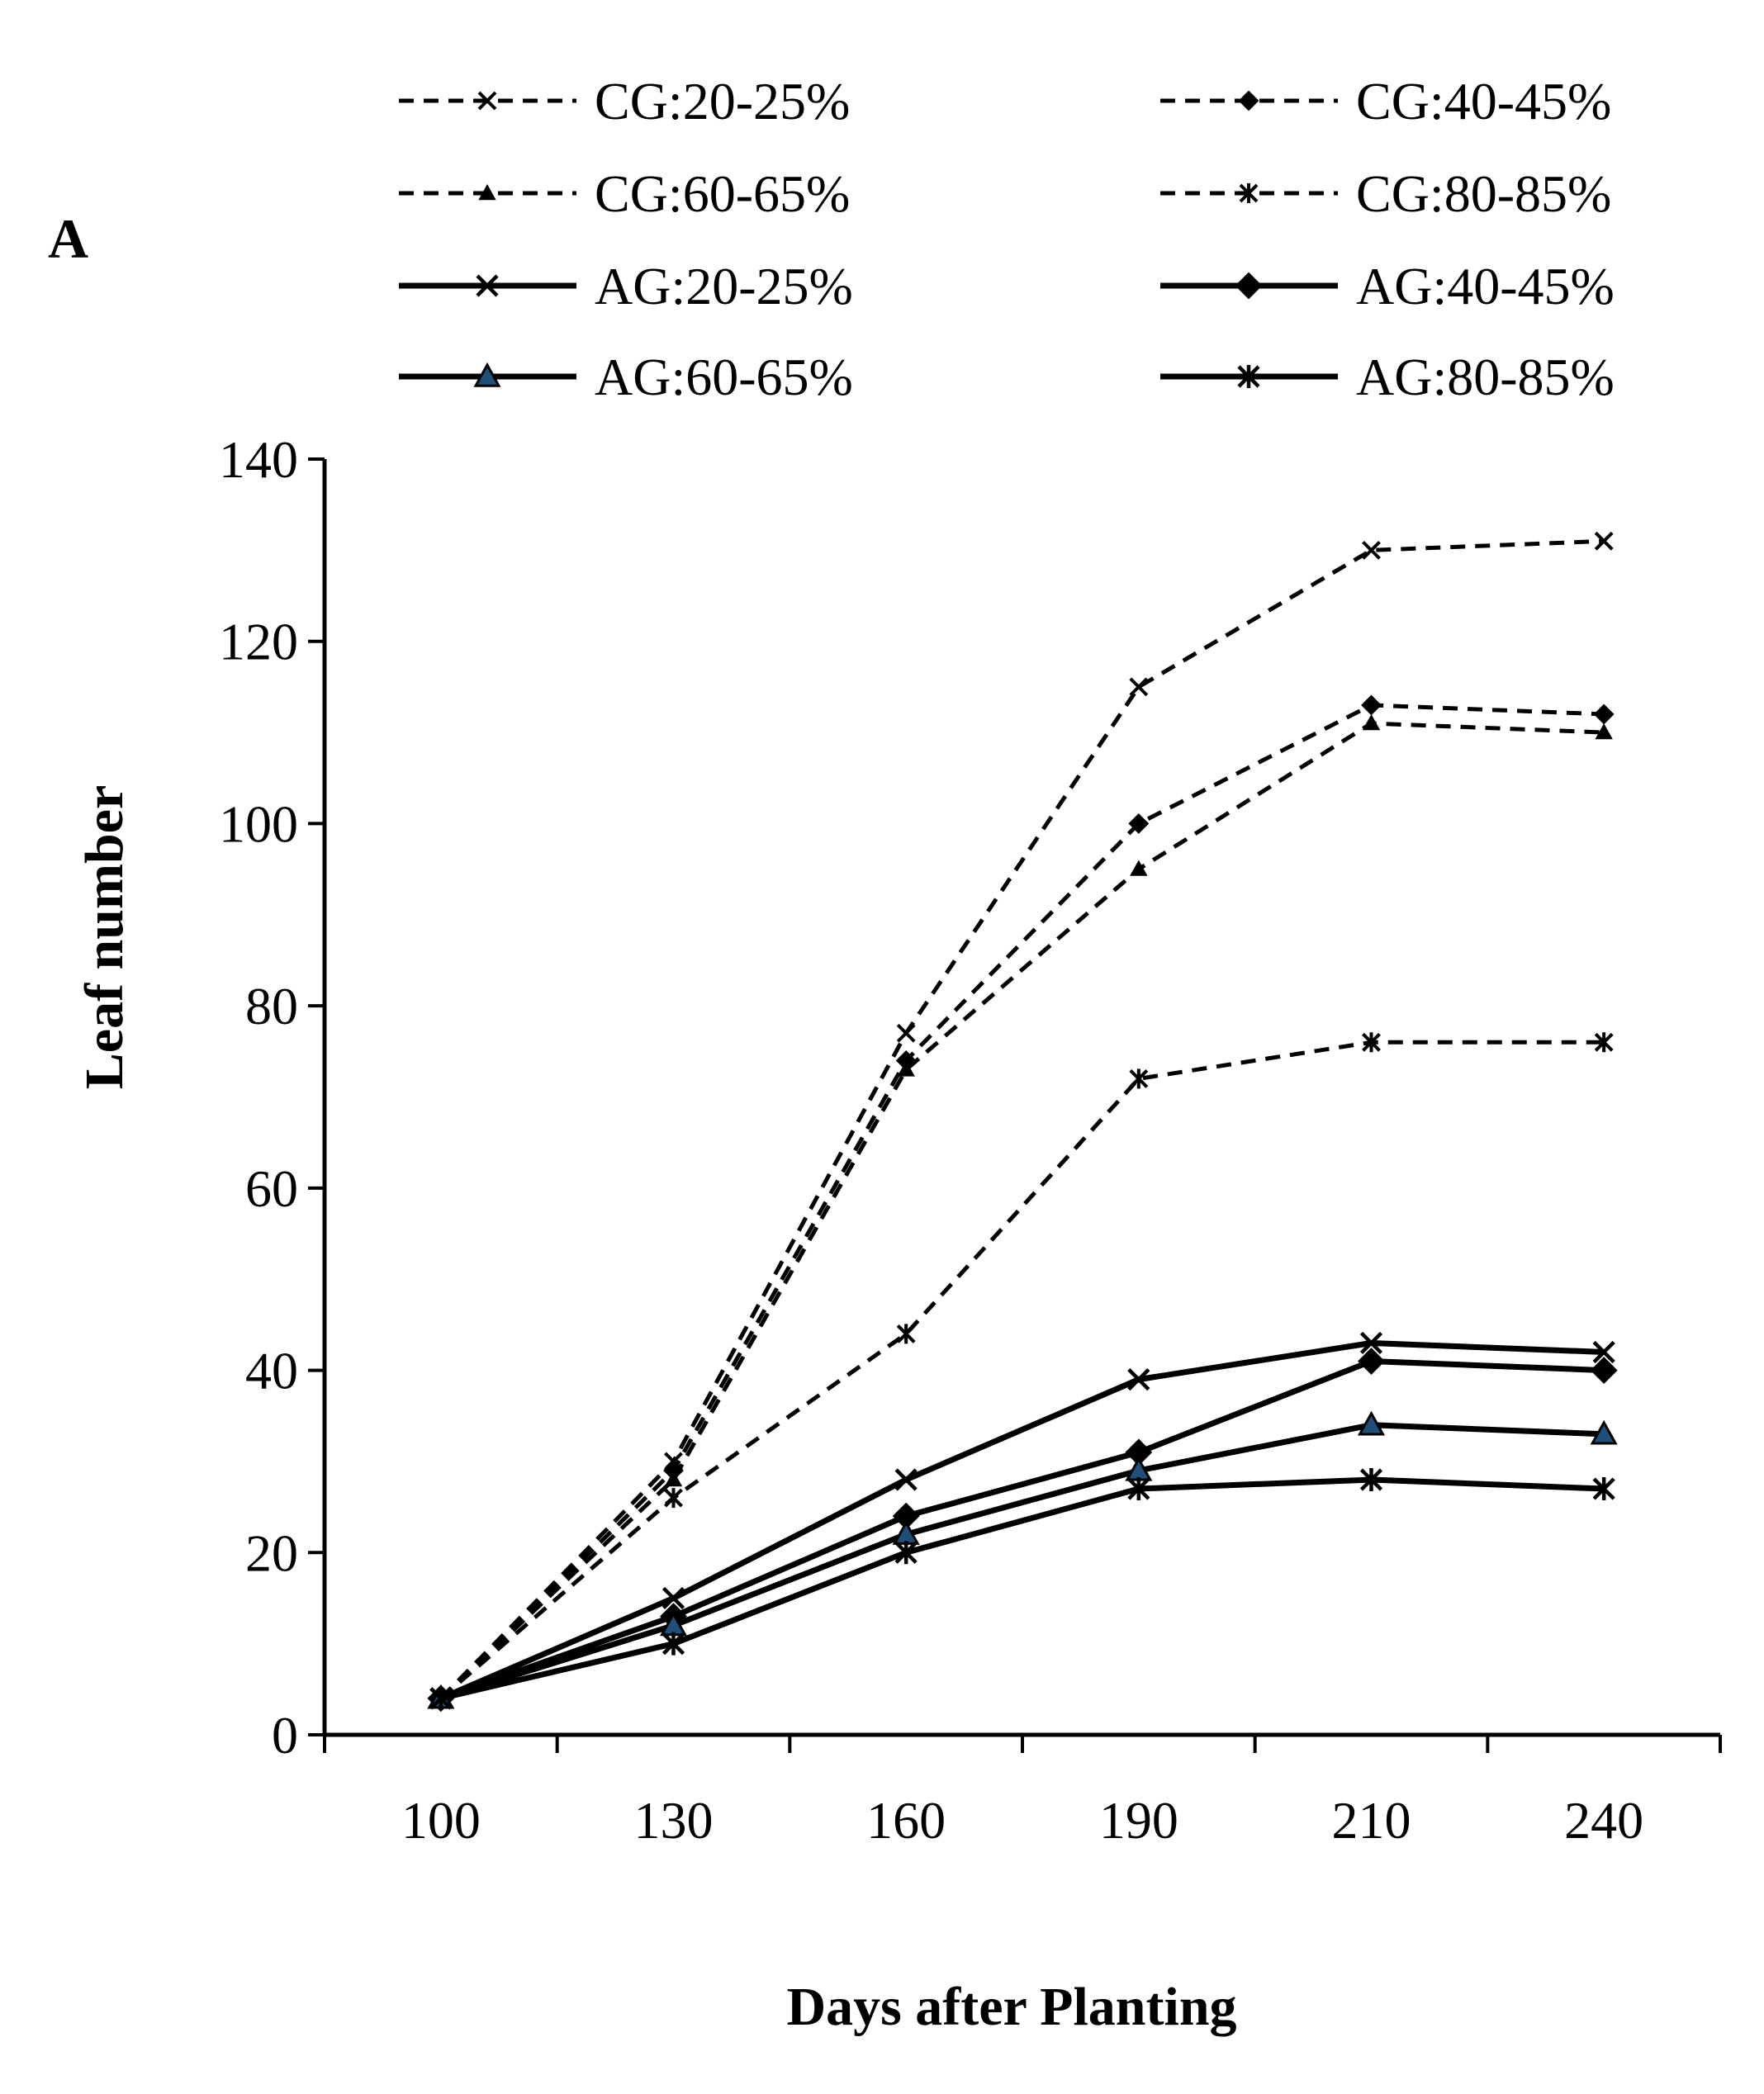  Describe the element at coordinates (906, 1820) in the screenshot. I see `x-tick-label: 160` at that location.